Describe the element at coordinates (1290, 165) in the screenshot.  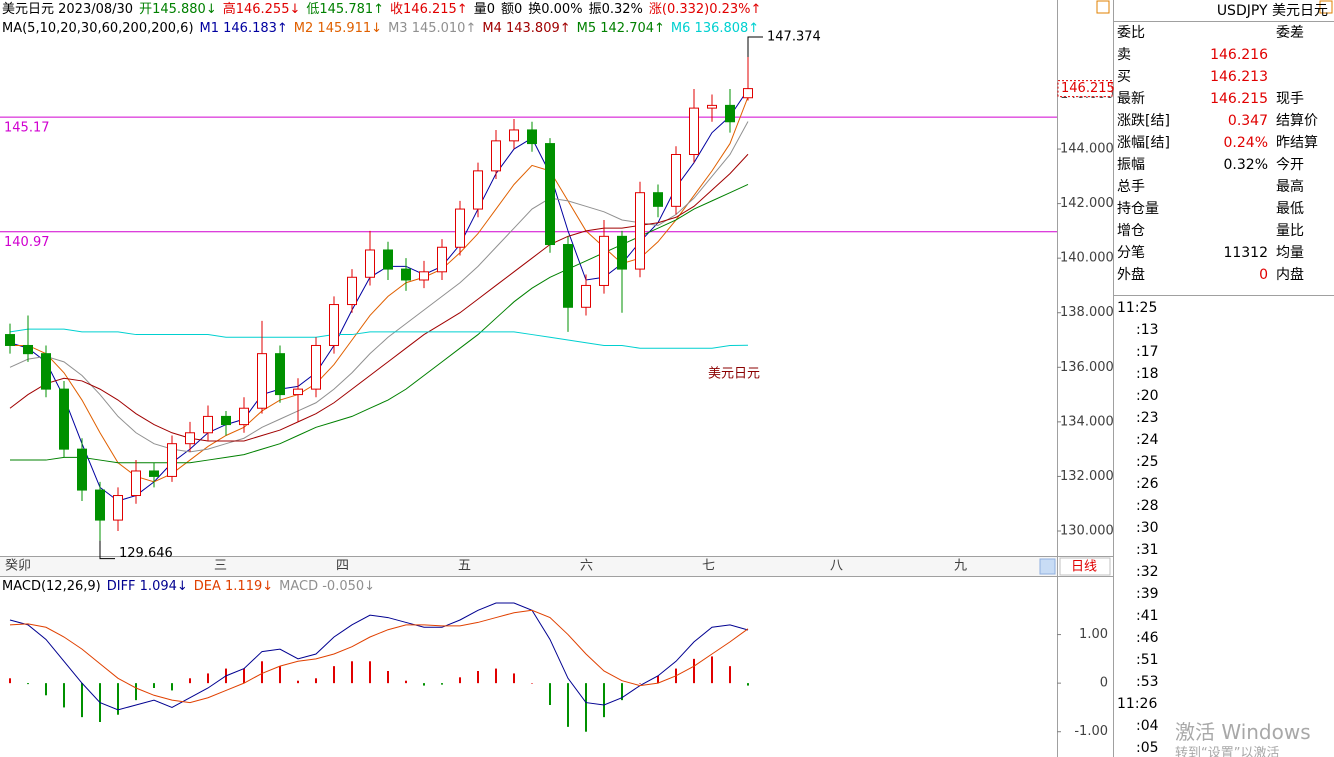
I see `row-right-label: 今开` at that location.